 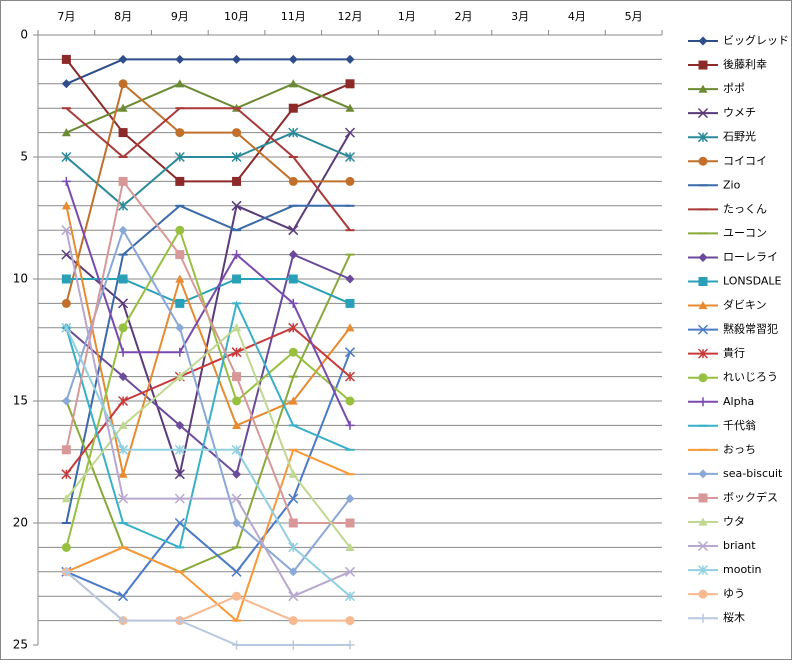 What do you see at coordinates (745, 160) in the screenshot?
I see `legend-label: コイコイ` at bounding box center [745, 160].